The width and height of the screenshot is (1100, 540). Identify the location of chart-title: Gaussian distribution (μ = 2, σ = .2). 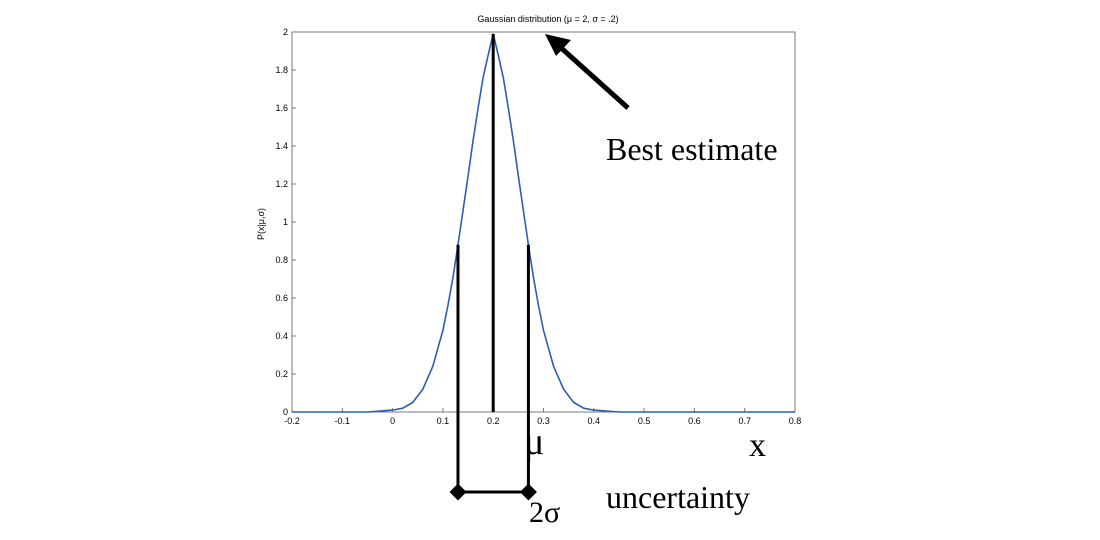
(547, 19).